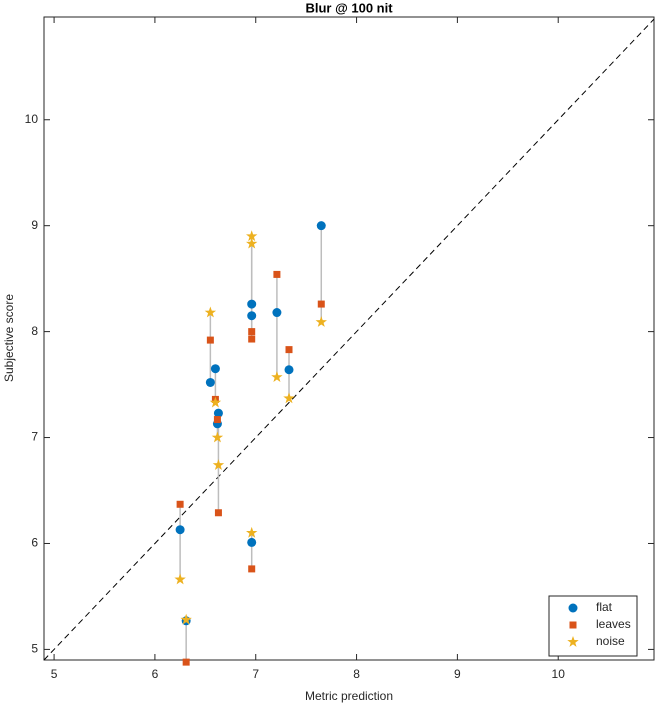  What do you see at coordinates (457, 674) in the screenshot?
I see `x-tick-label: 9` at bounding box center [457, 674].